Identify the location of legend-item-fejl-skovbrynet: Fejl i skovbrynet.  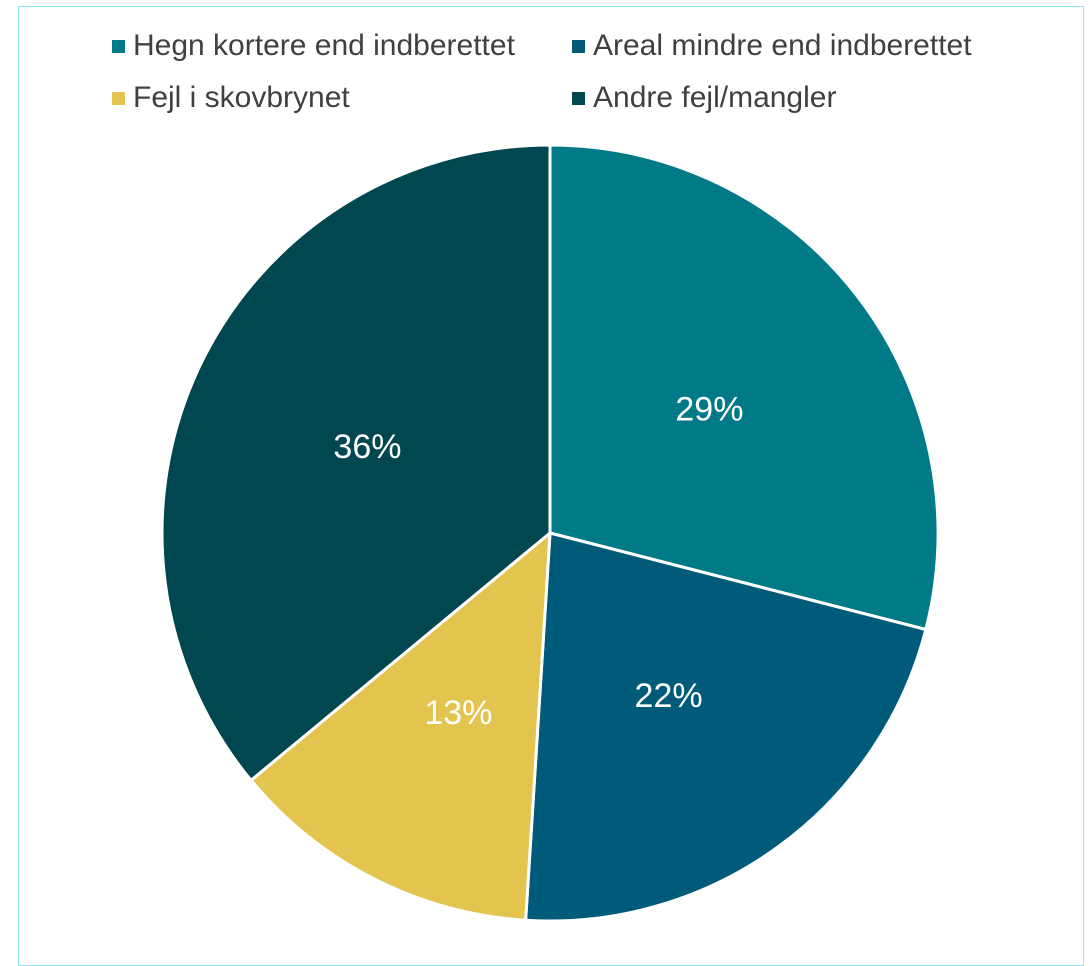
(342, 98).